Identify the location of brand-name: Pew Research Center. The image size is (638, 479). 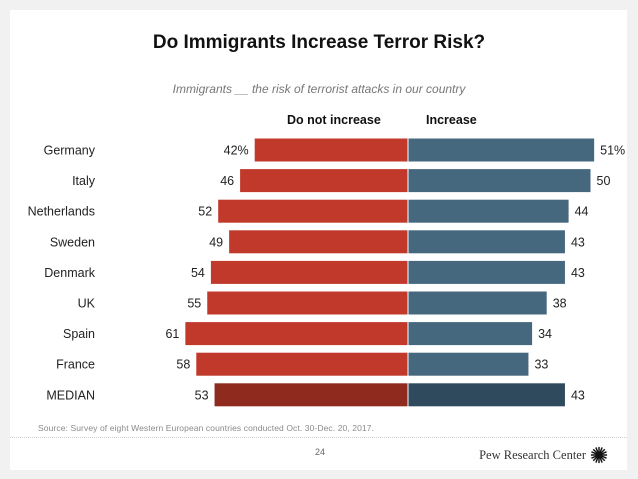
(532, 455).